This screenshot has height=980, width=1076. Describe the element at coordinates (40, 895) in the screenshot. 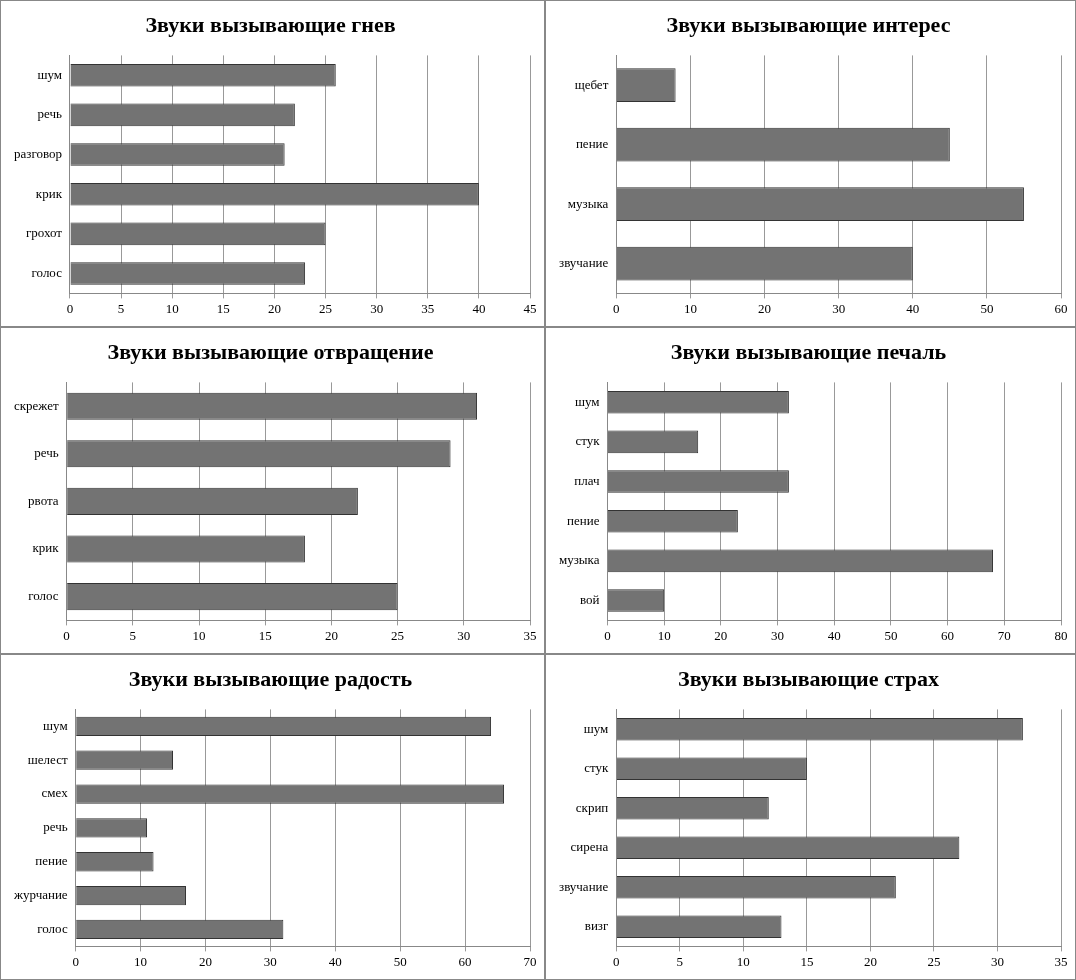

I see `y-tick-label: журчание` at that location.